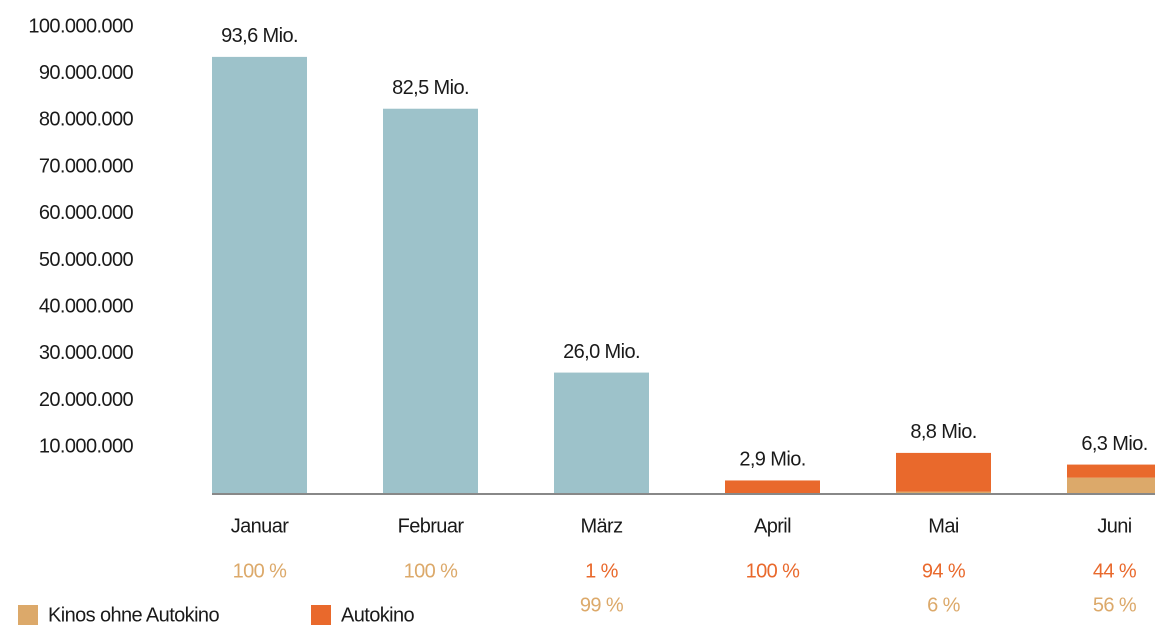 Image resolution: width=1155 pixels, height=628 pixels. Describe the element at coordinates (430, 88) in the screenshot. I see `total-label: 82,5 Mio.` at that location.